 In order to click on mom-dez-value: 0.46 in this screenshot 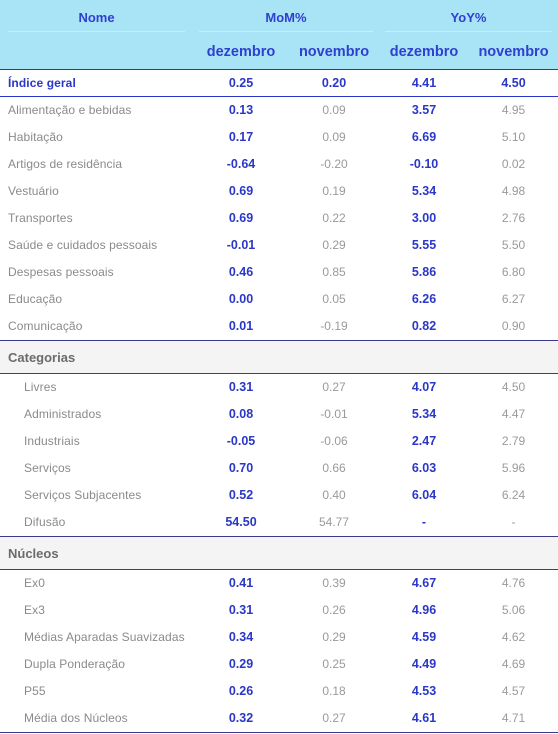, I will do `click(241, 272)`.